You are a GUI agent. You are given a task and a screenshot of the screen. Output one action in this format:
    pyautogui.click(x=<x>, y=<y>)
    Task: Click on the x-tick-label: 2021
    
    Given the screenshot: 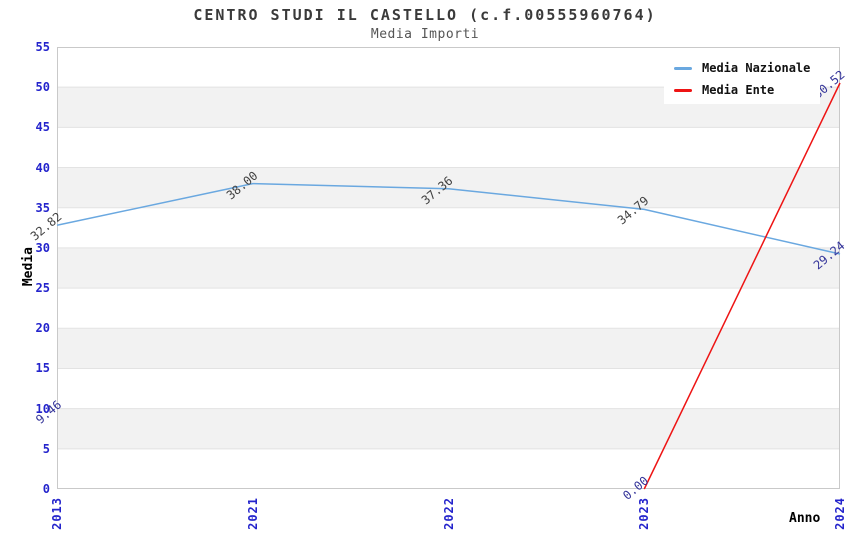 What is the action you would take?
    pyautogui.click(x=252, y=513)
    